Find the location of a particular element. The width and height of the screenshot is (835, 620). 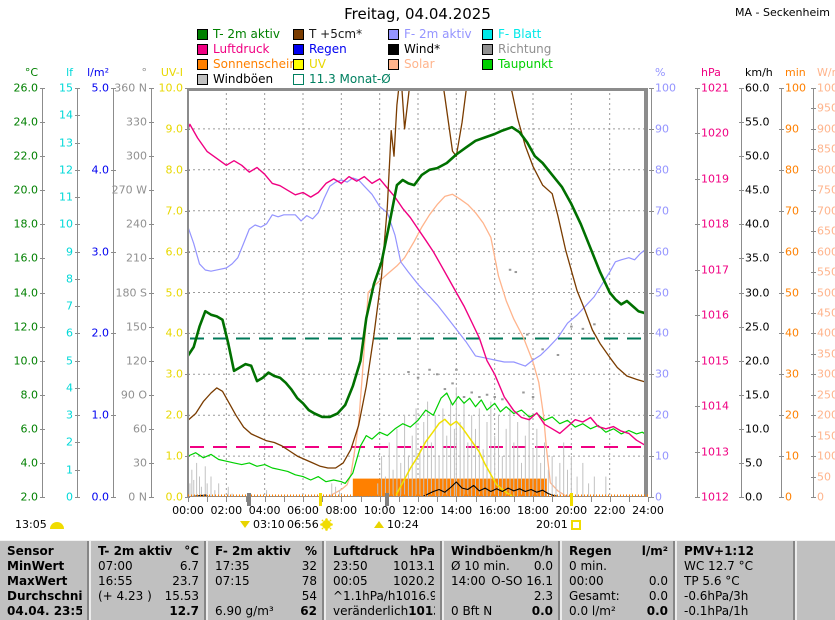

axis-label-hpa-1021: 1021 is located at coordinates (715, 88).